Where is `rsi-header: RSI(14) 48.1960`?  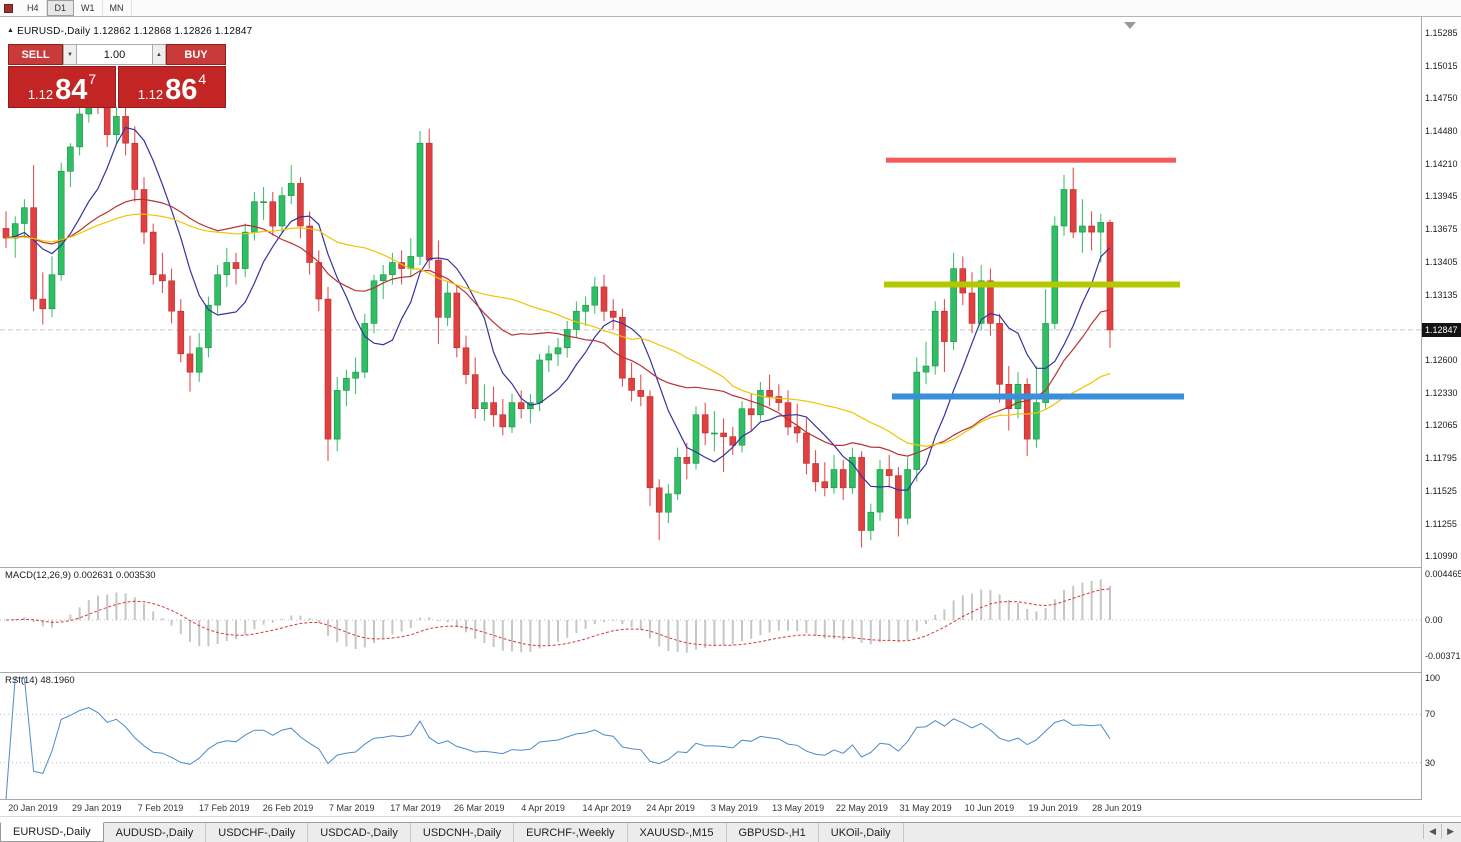
rsi-header: RSI(14) 48.1960 is located at coordinates (40, 680).